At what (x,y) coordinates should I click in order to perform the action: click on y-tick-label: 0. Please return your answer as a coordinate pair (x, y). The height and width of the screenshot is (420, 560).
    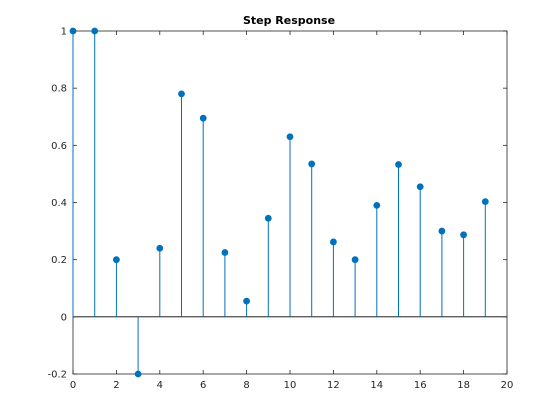
    Looking at the image, I should click on (64, 317).